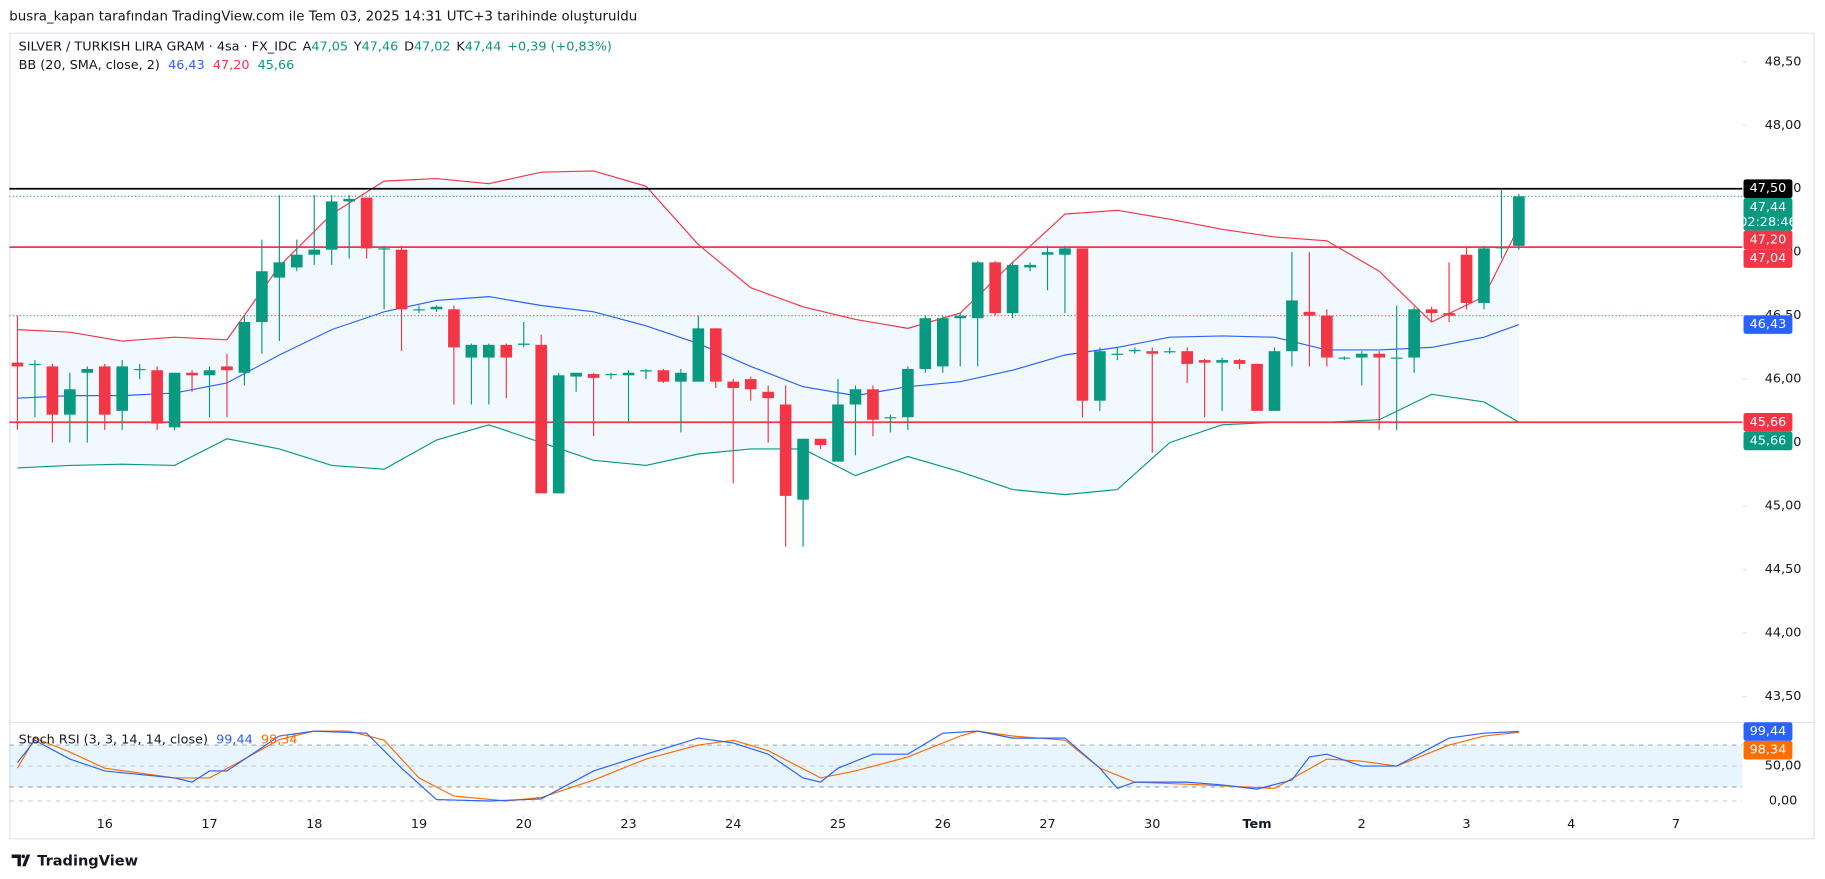 The width and height of the screenshot is (1825, 879). What do you see at coordinates (307, 46) in the screenshot?
I see `ohlc-key: A` at bounding box center [307, 46].